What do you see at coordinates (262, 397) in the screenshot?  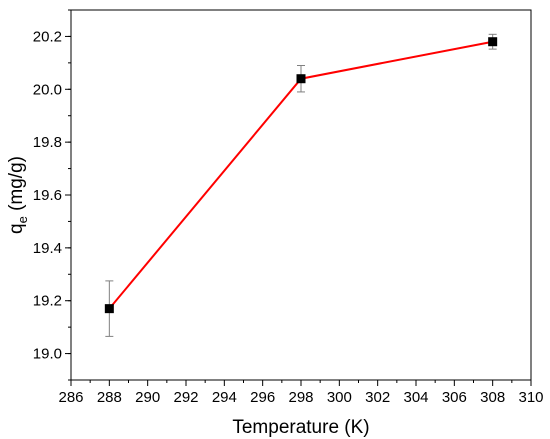 I see `x-tick-label: 296` at bounding box center [262, 397].